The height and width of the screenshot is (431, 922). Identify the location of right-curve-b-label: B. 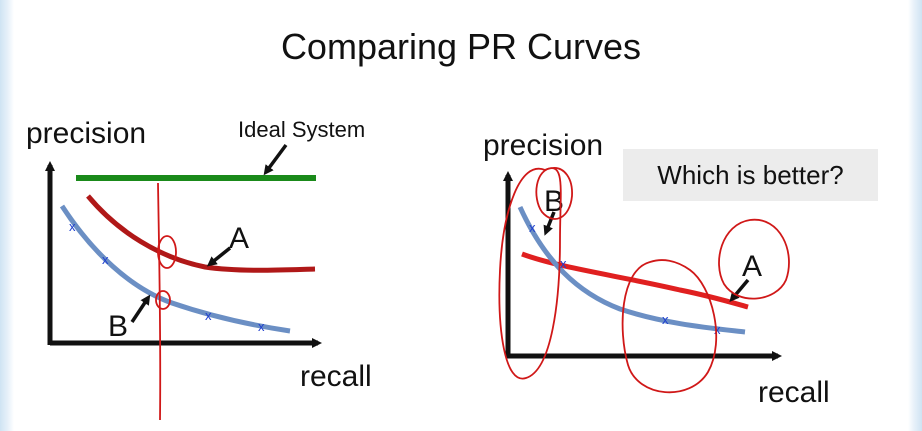
(554, 201).